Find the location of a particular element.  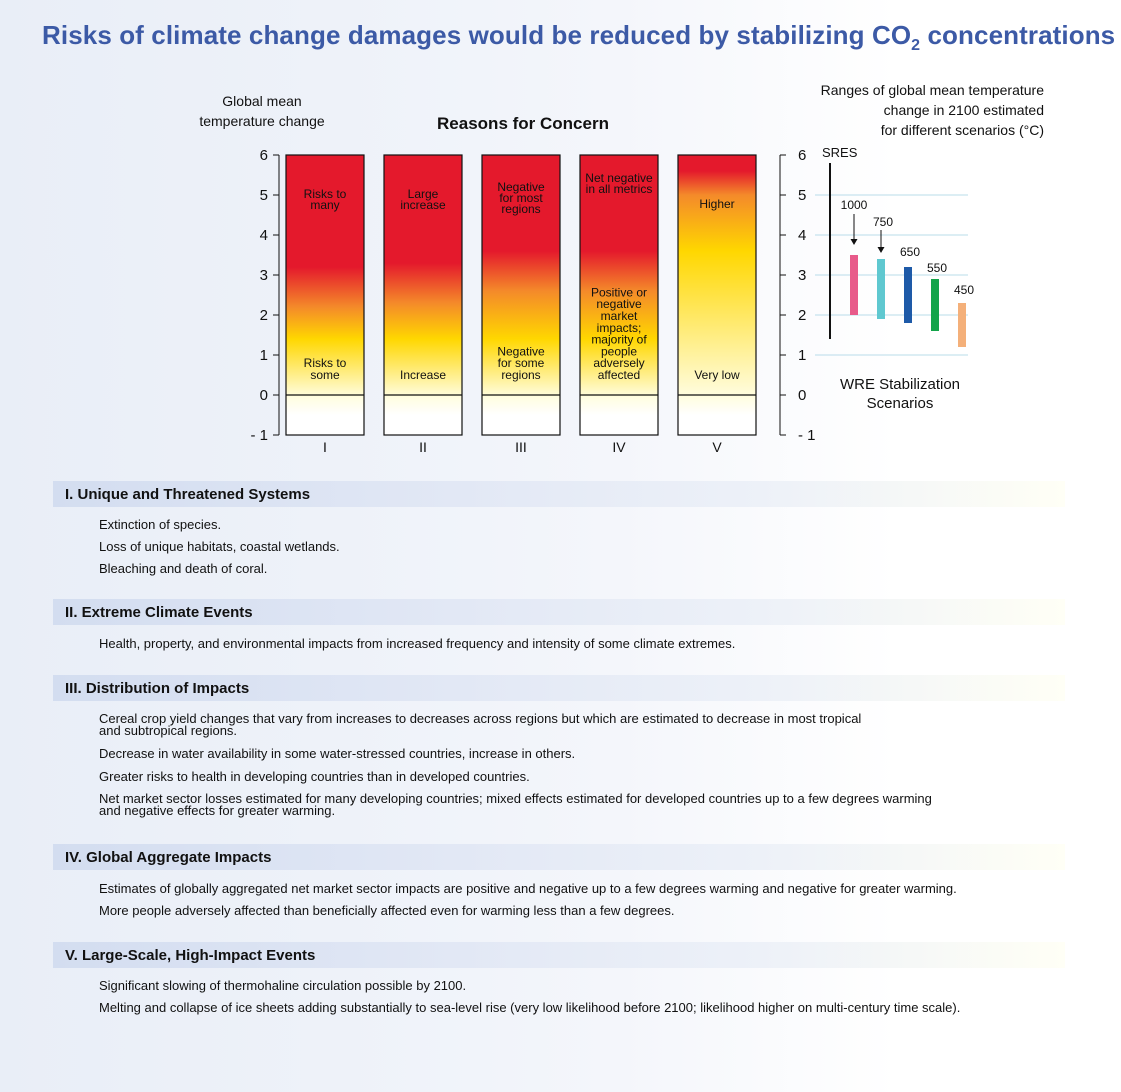

y-tick-label-right: 4 is located at coordinates (802, 235).